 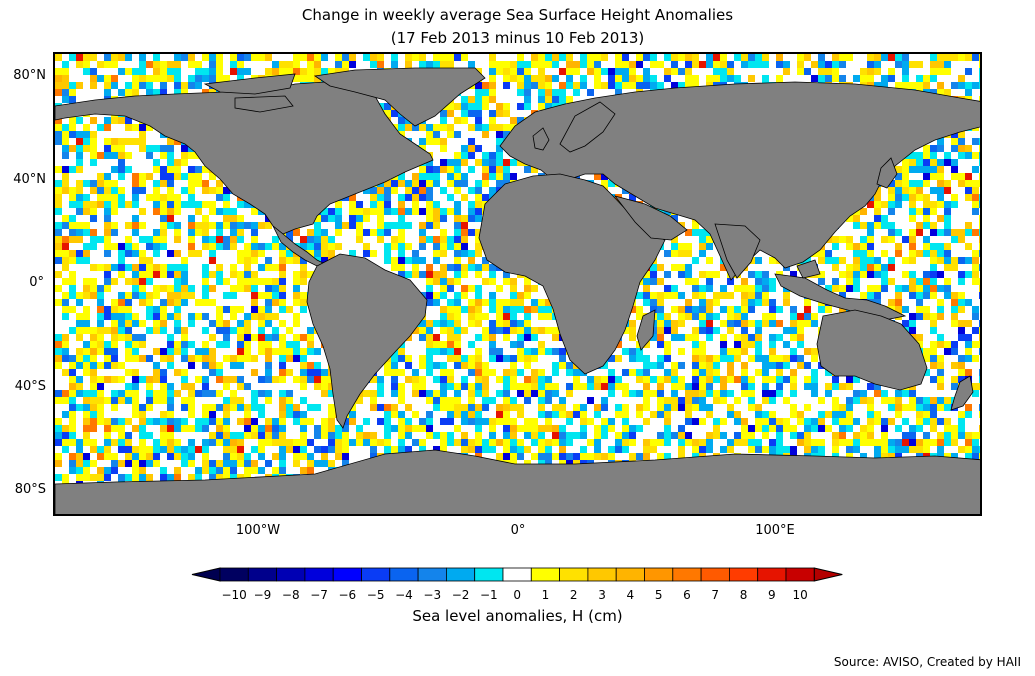 I want to click on land-maritime-asia, so click(x=840, y=290).